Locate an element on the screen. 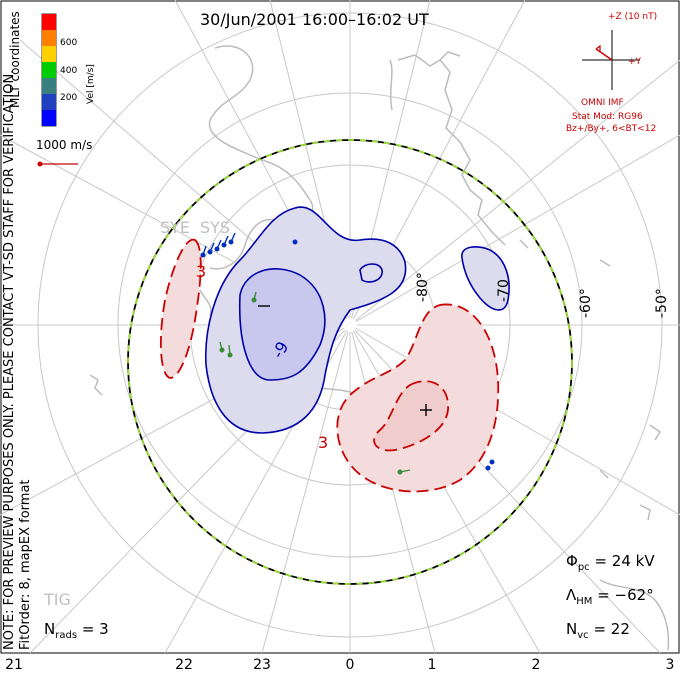 The width and height of the screenshot is (680, 678). nrads-sub: rads is located at coordinates (66, 635).